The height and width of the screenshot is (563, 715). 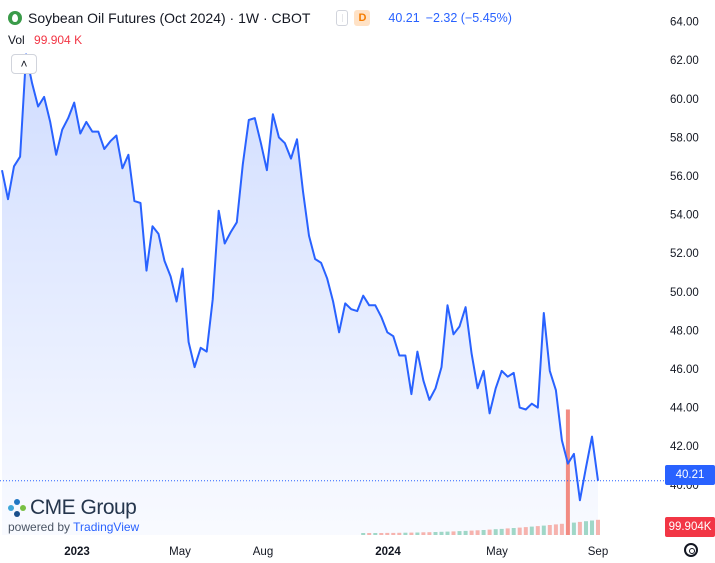 I want to click on y-tick-label: 42.00, so click(x=684, y=447).